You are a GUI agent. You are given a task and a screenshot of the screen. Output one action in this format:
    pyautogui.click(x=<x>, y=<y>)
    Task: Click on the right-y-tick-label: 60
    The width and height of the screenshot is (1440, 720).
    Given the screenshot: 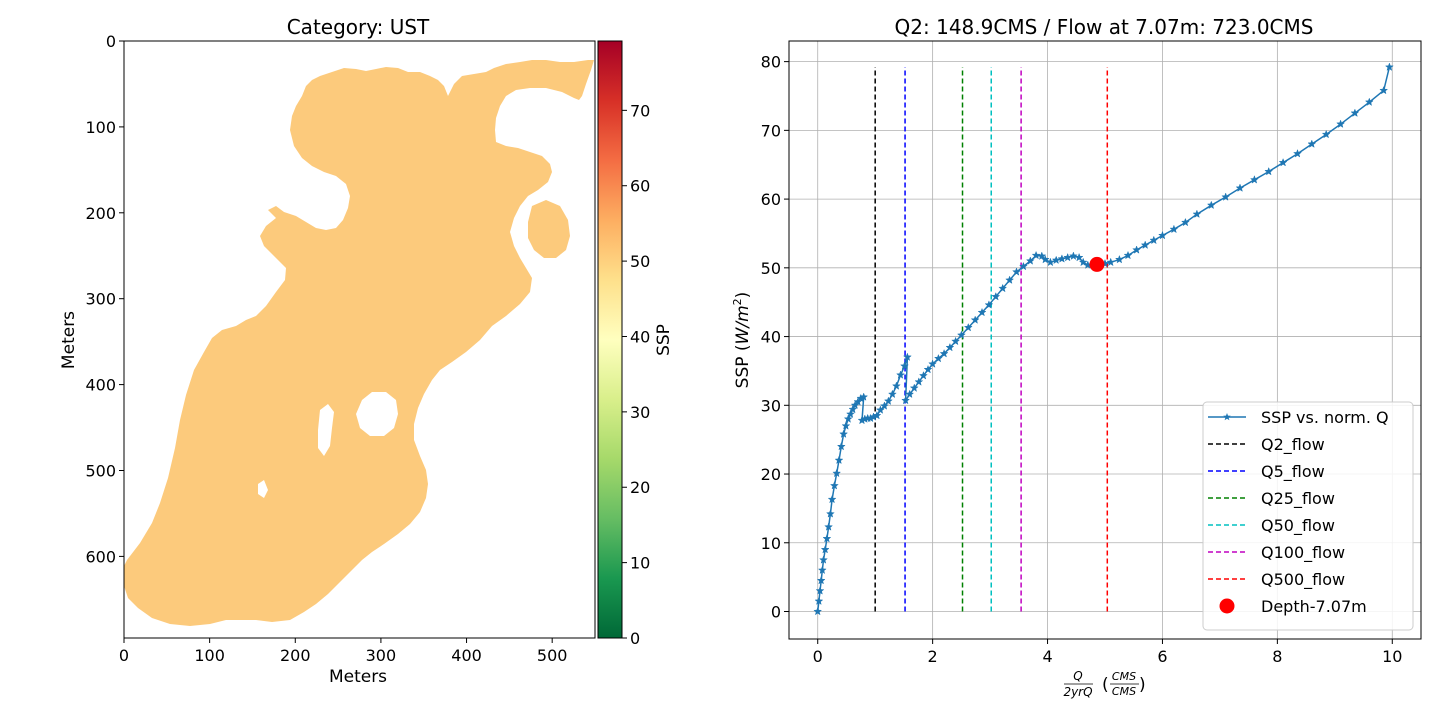 What is the action you would take?
    pyautogui.click(x=771, y=199)
    